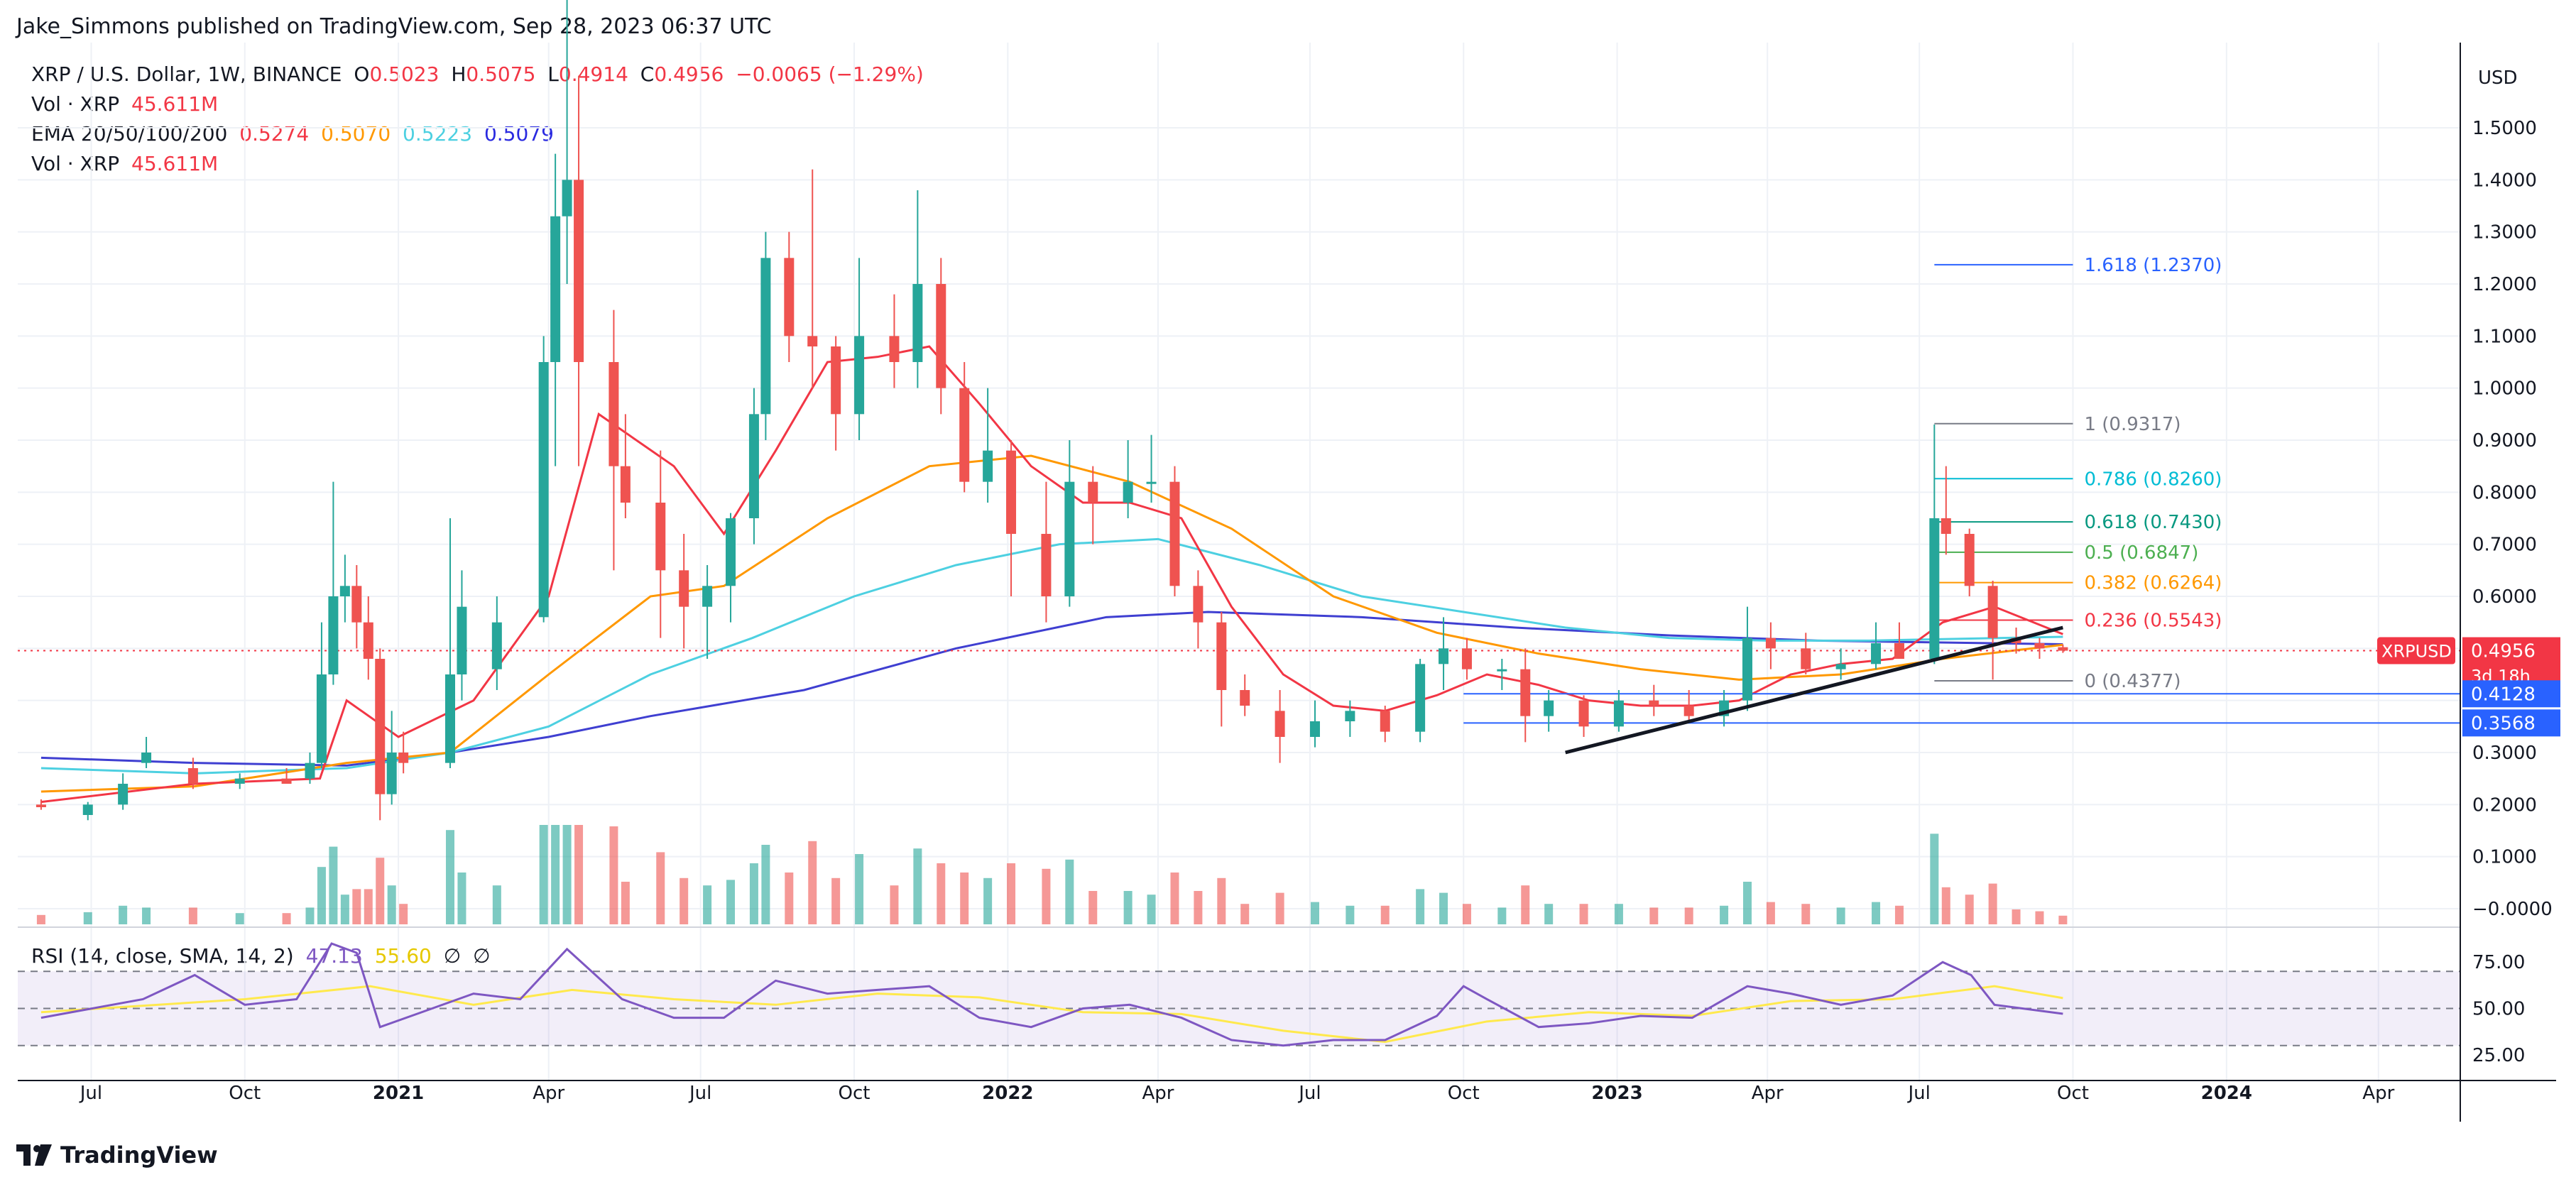 The height and width of the screenshot is (1187, 2576). Describe the element at coordinates (2504, 128) in the screenshot. I see `price-tick: 1.5000` at that location.